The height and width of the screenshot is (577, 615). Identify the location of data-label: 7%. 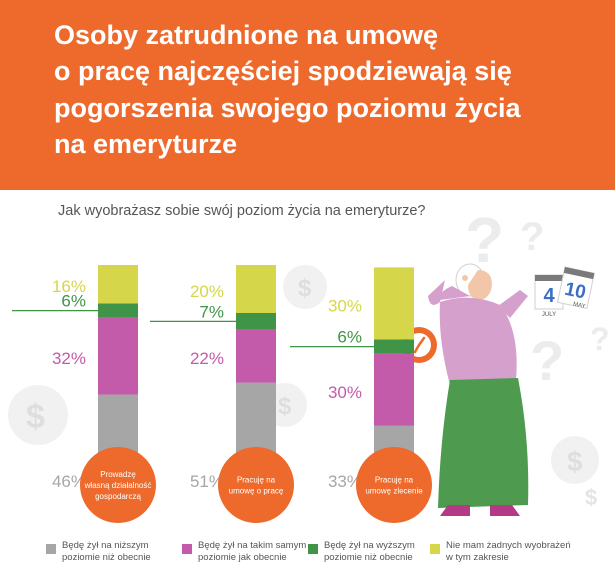
(211, 311).